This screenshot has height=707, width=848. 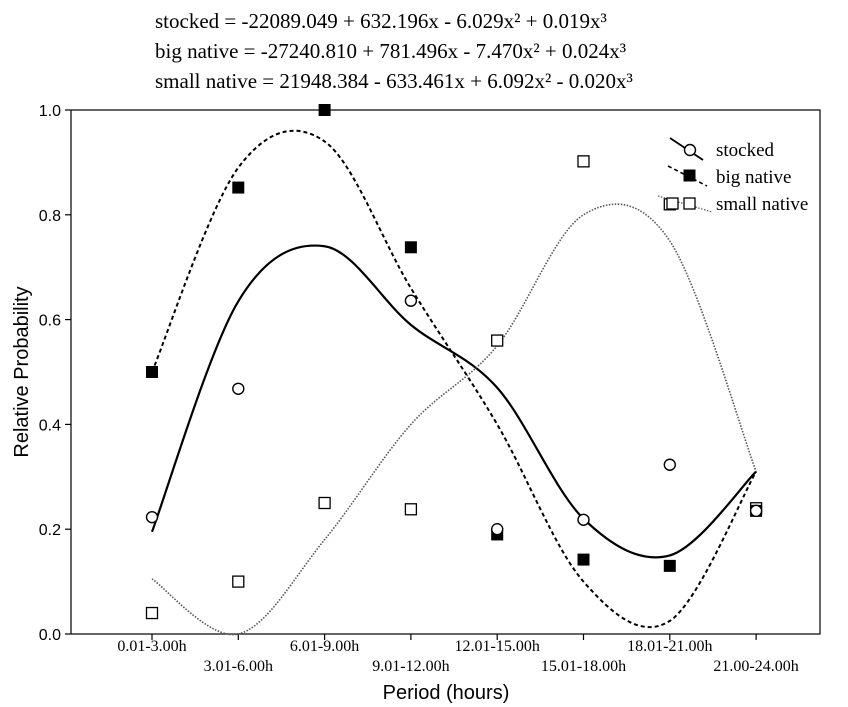 I want to click on y-tick-label: 0.4, so click(x=50, y=425).